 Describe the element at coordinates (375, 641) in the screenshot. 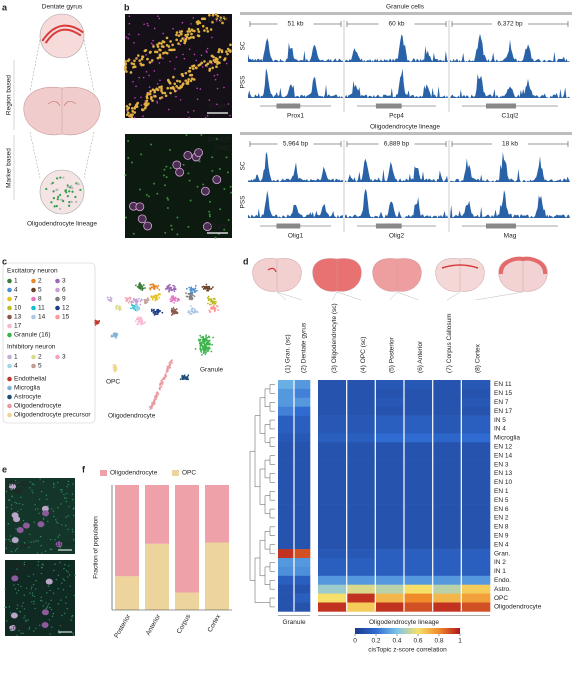

I see `colorbar-tick-label: 0.2` at that location.